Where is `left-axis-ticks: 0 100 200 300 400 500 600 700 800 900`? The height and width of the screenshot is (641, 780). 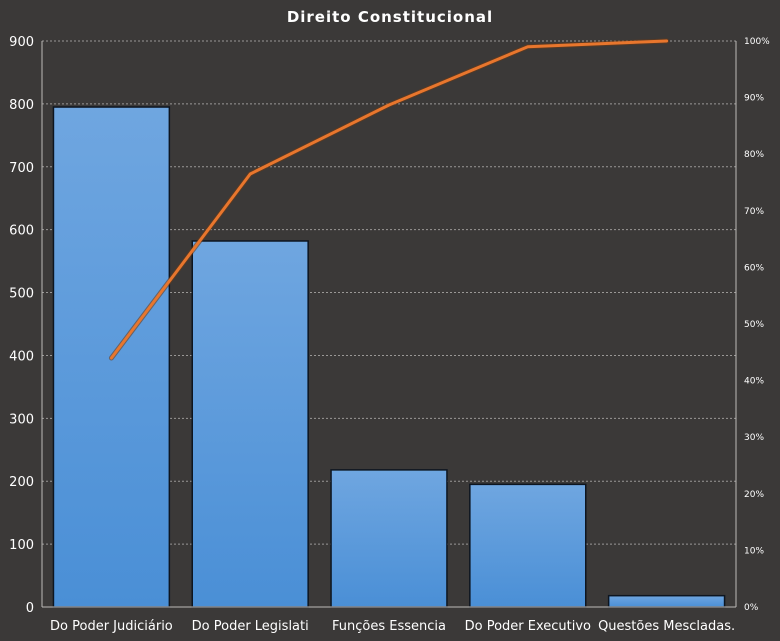
left-axis-ticks: 0 100 200 300 400 500 600 700 800 900 is located at coordinates (21, 325).